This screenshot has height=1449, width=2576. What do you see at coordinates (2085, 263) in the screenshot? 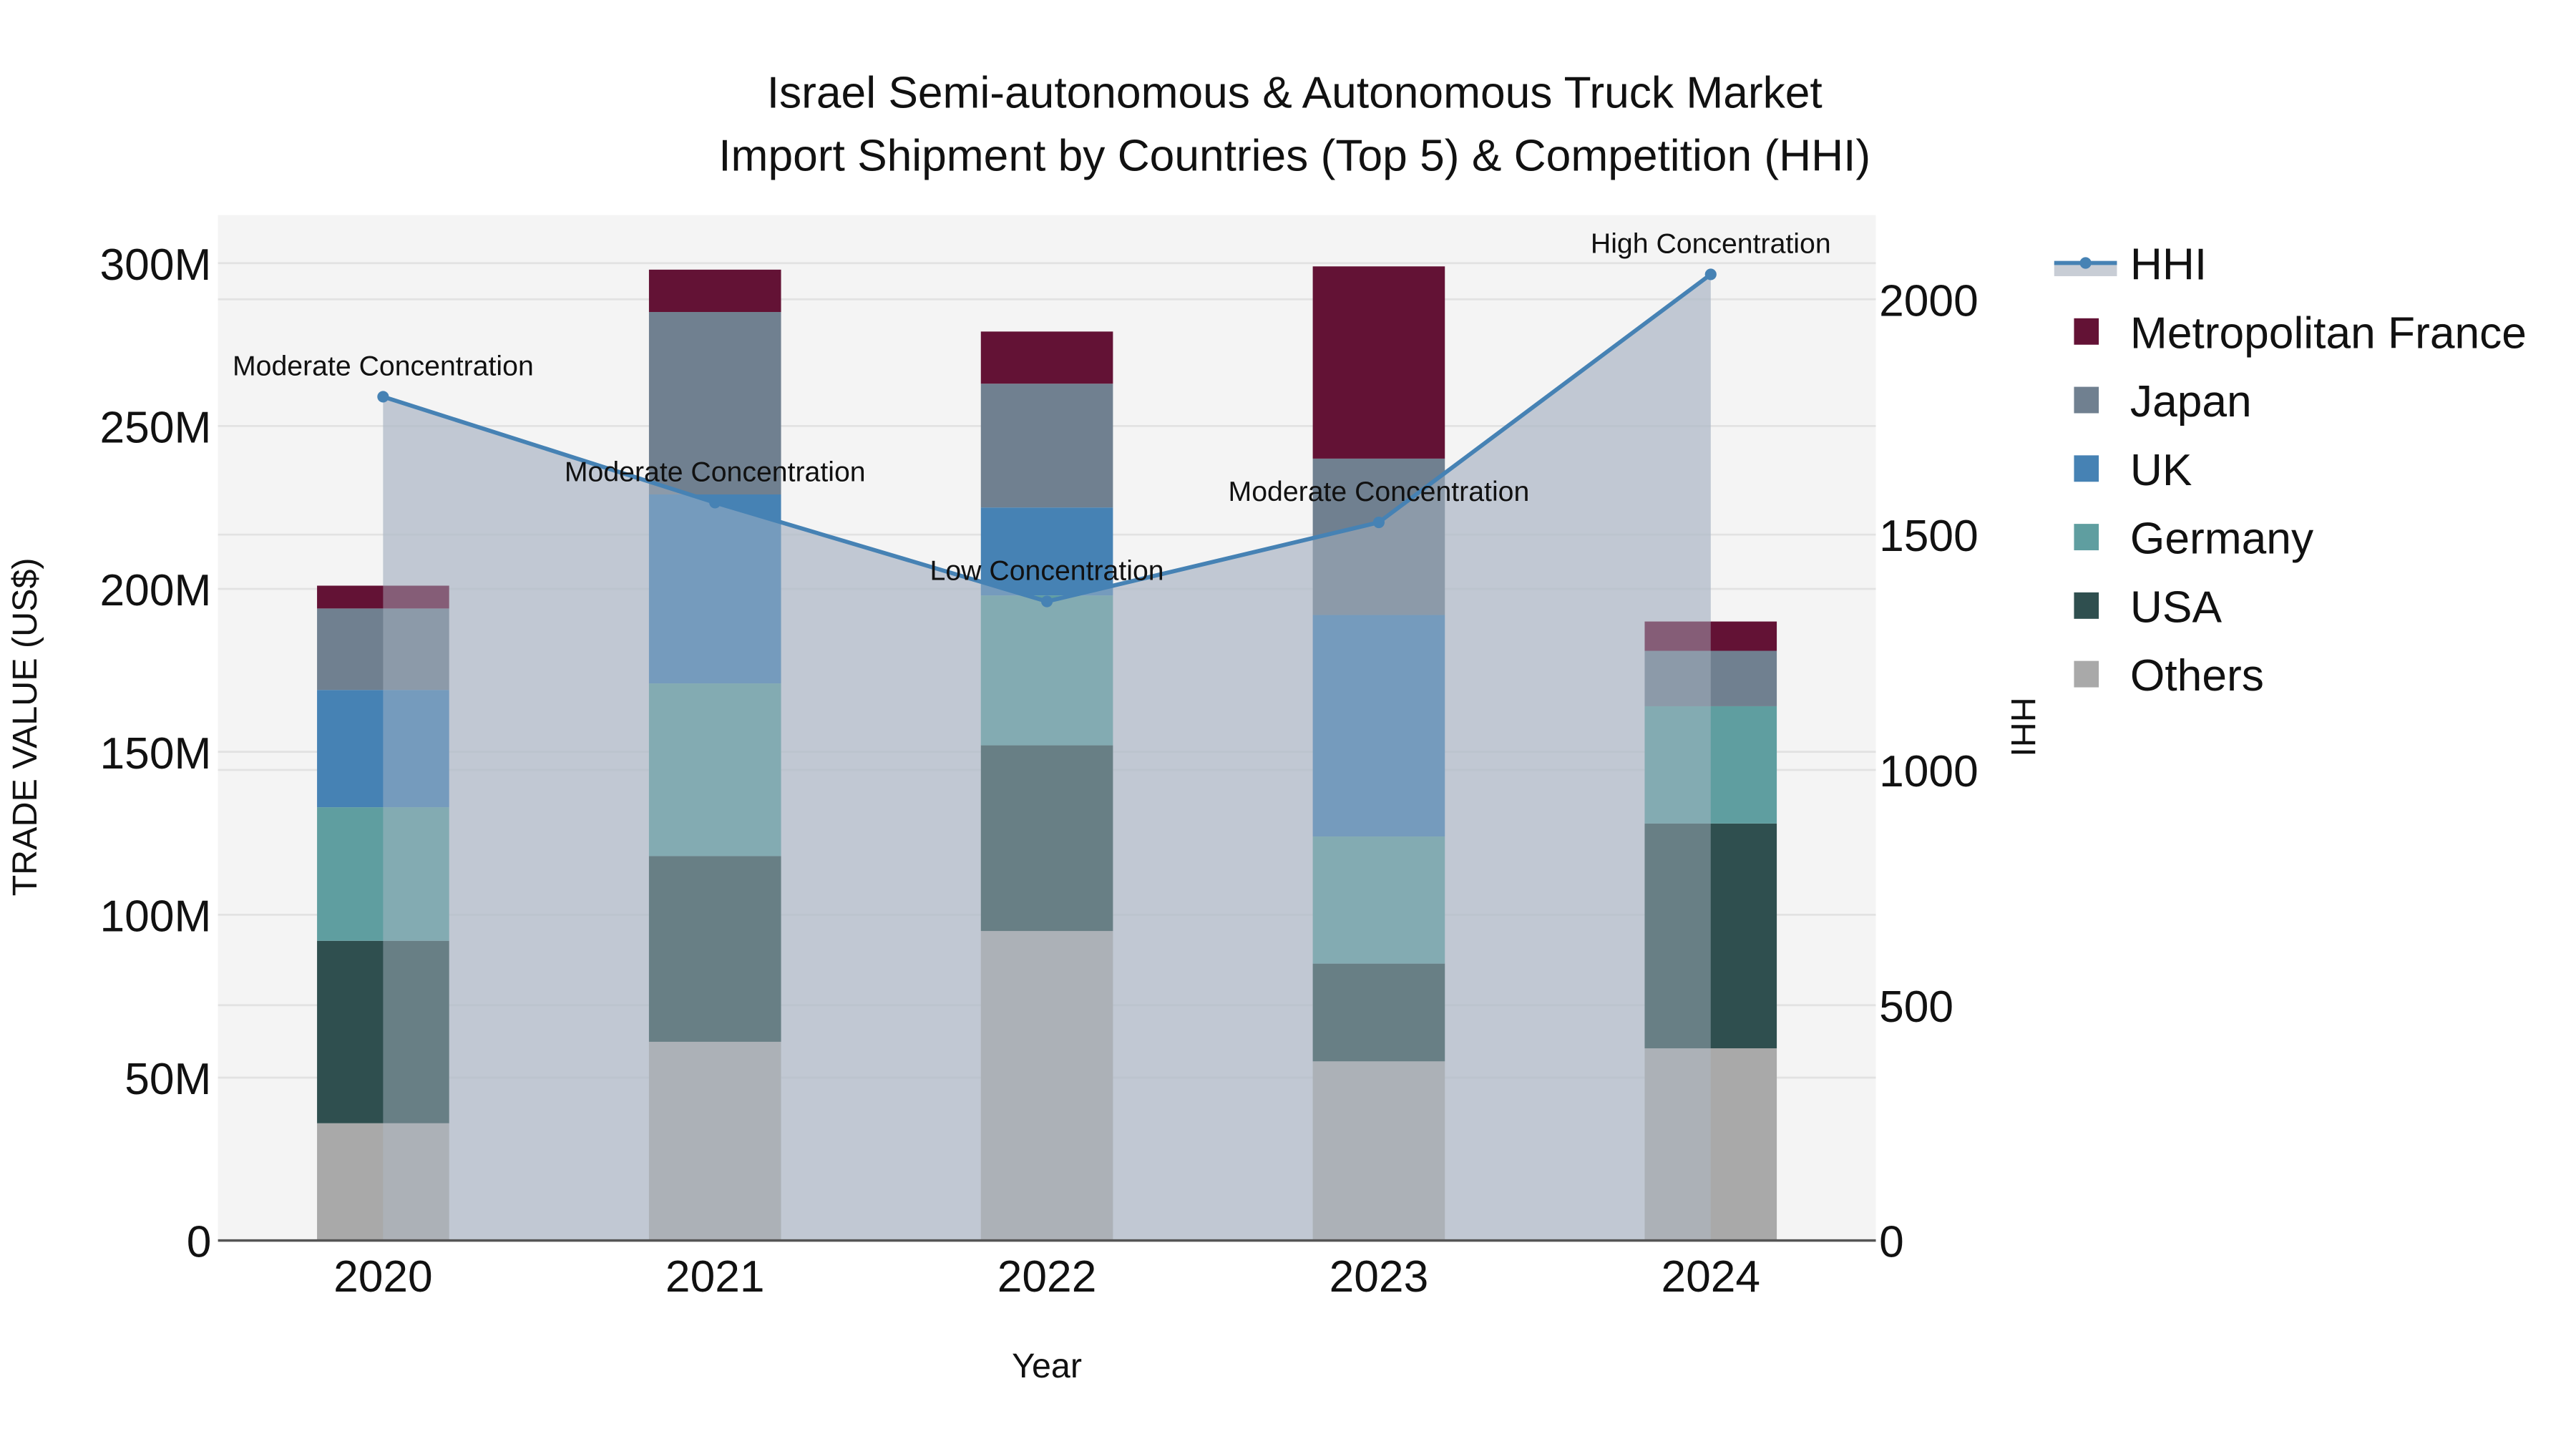
I see `legend-hhi-marker` at bounding box center [2085, 263].